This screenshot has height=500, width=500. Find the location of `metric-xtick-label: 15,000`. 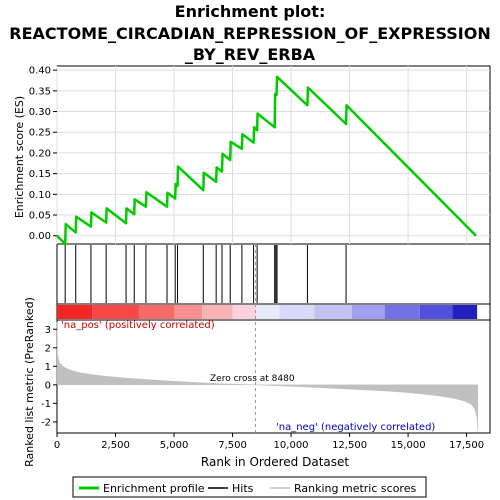

metric-xtick-label: 15,000 is located at coordinates (408, 445).